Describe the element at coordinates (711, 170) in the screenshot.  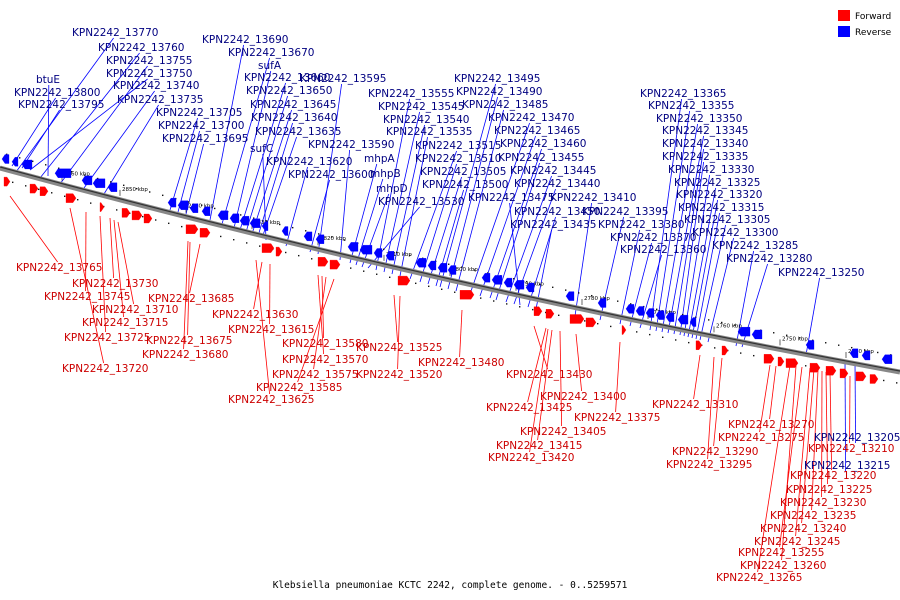
I see `reverse-gene-label: KPN2242_13330` at that location.